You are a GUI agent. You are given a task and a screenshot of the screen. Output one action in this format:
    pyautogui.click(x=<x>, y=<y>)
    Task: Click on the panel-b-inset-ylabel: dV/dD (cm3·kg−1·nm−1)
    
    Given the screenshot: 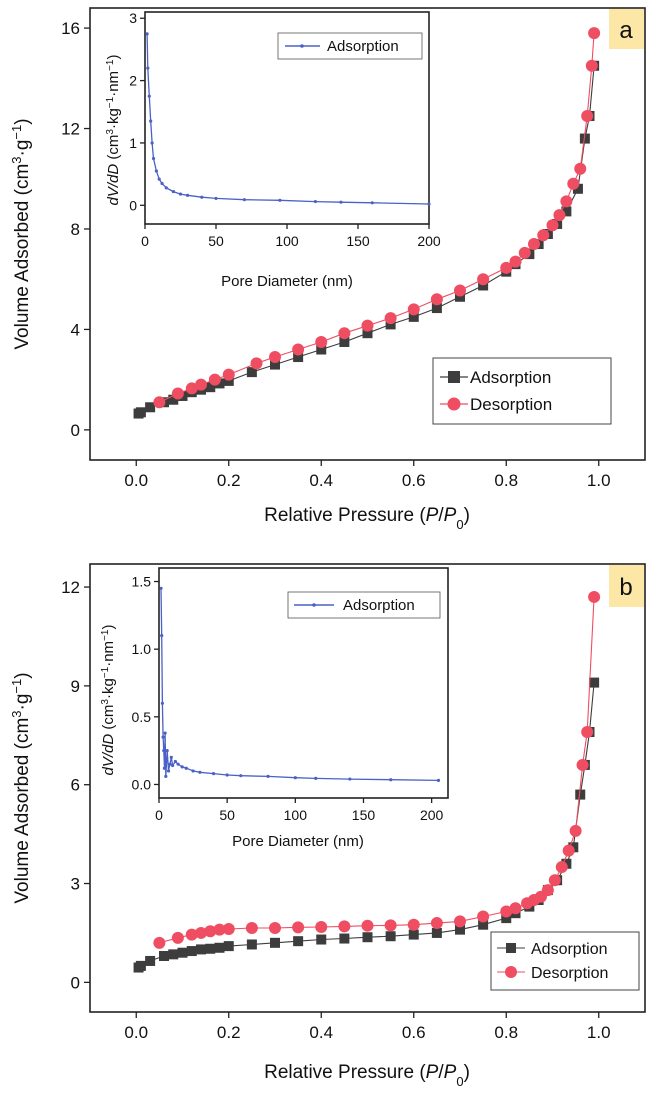 What is the action you would take?
    pyautogui.click(x=109, y=700)
    